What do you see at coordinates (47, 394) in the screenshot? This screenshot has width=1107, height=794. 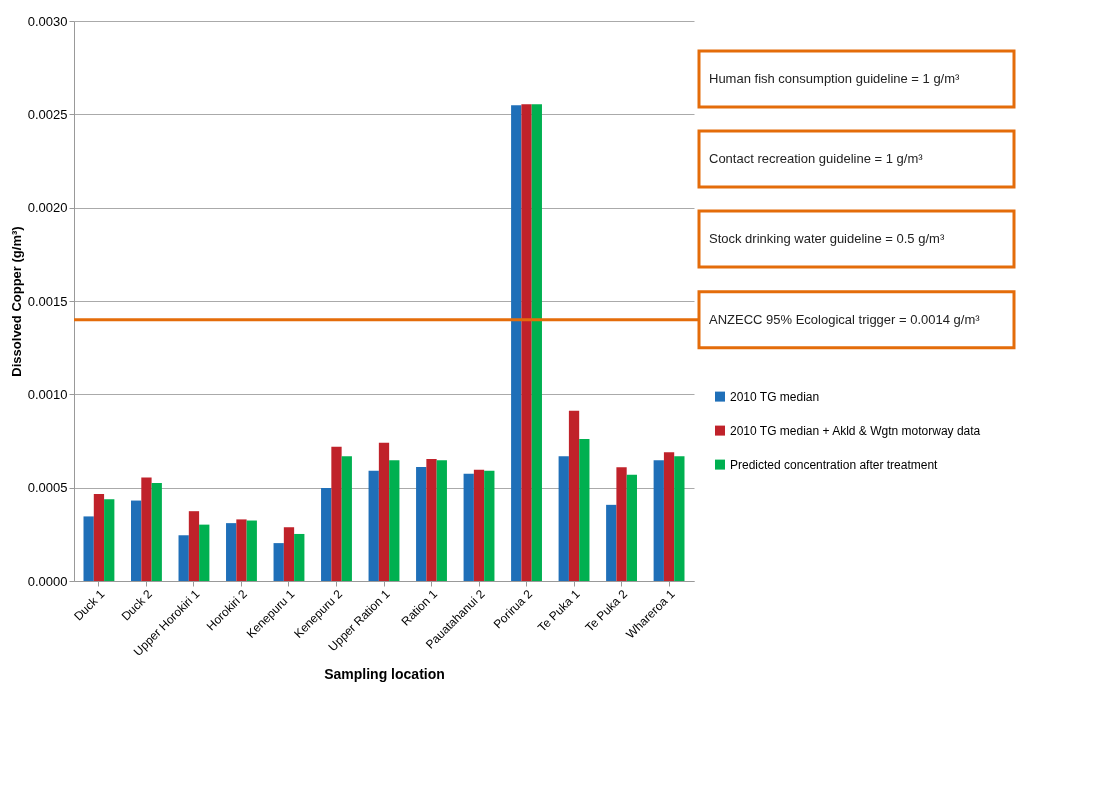 I see `y-tick-label: 0.0010` at bounding box center [47, 394].